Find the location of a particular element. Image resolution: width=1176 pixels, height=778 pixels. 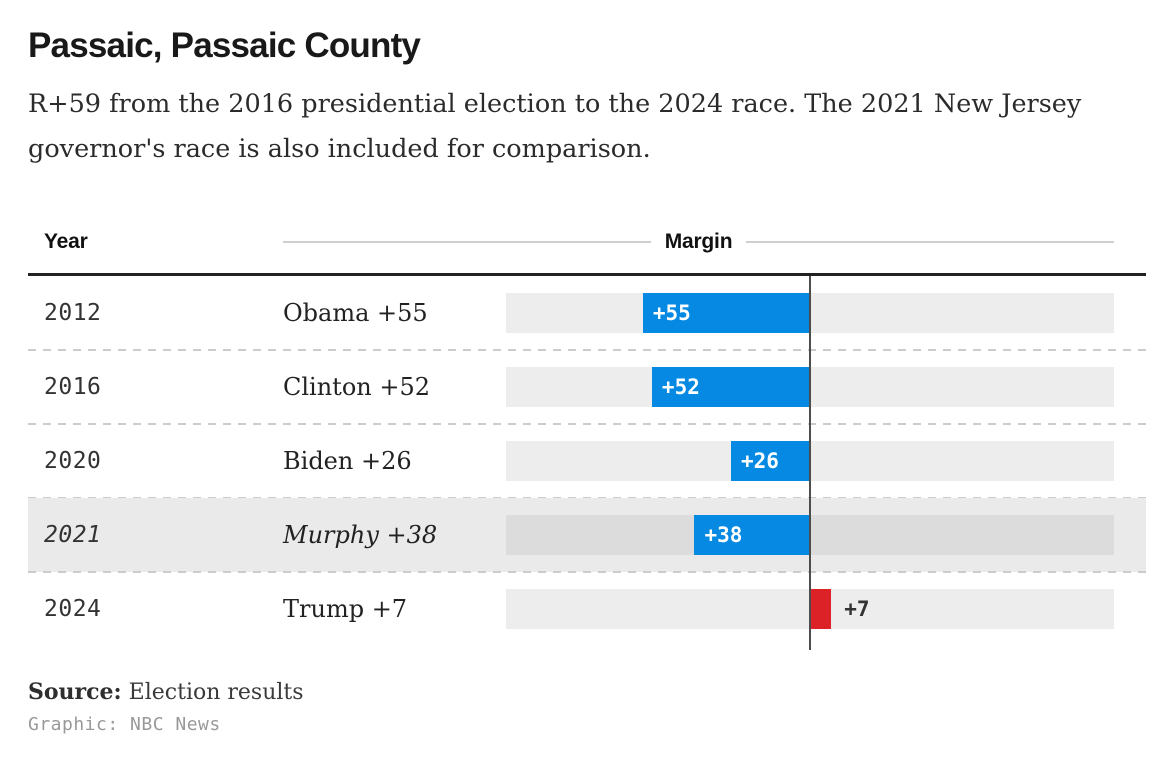

page-title: Passaic, Passaic County is located at coordinates (224, 45).